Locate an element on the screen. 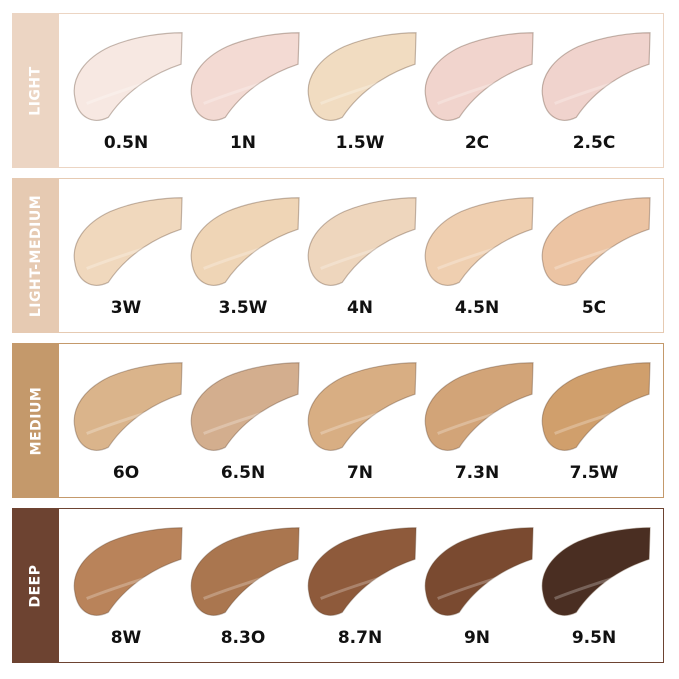  group-label-strip: DEEP is located at coordinates (36, 585).